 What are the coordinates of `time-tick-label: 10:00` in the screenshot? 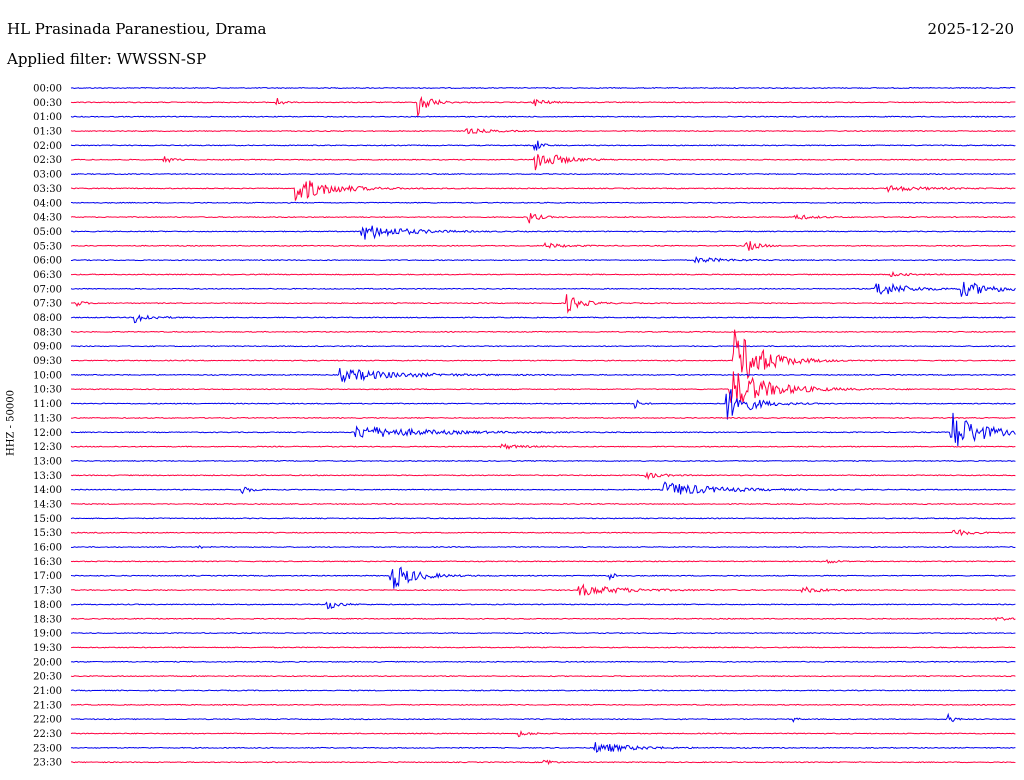 It's located at (47, 375).